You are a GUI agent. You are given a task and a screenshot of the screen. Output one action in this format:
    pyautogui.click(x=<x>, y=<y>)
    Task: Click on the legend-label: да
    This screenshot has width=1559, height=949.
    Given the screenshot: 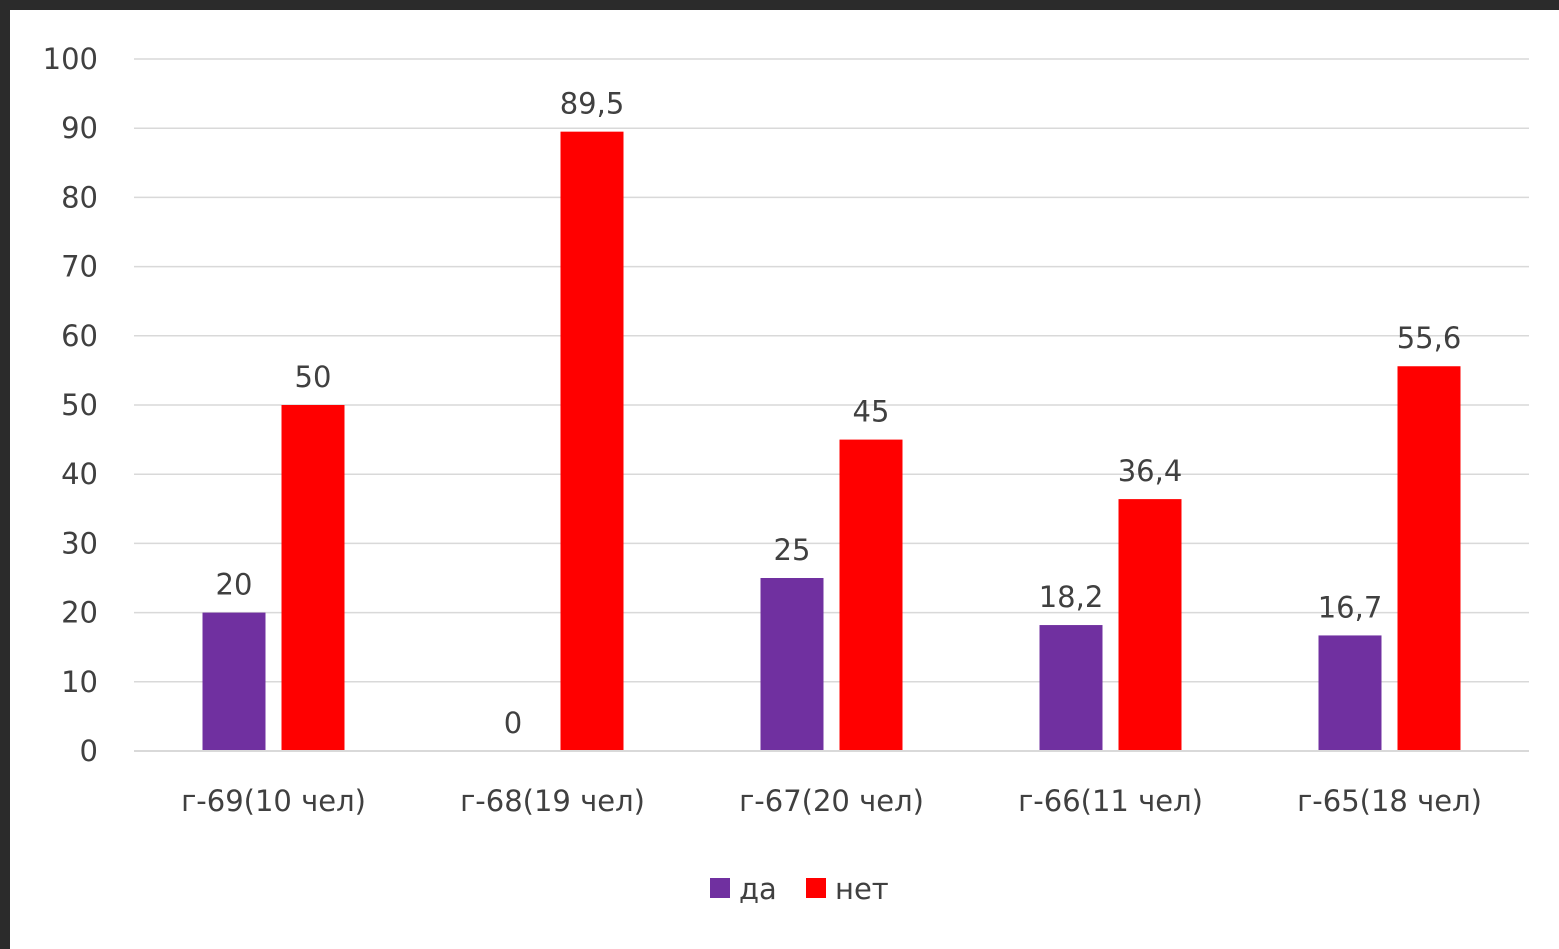 What is the action you would take?
    pyautogui.click(x=758, y=889)
    